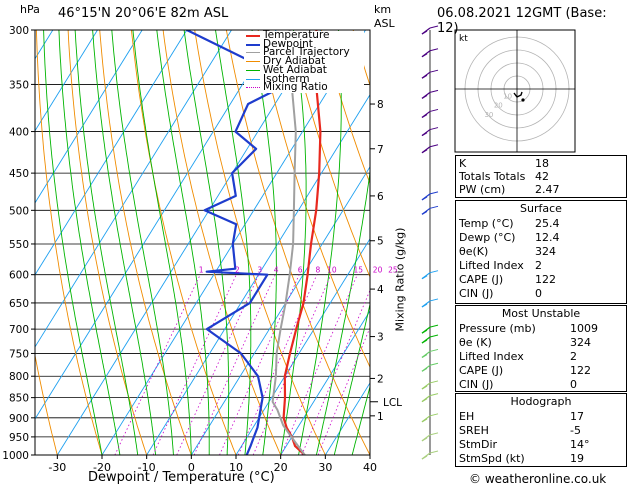  I want to click on indices-top-box, so click(541, 176).